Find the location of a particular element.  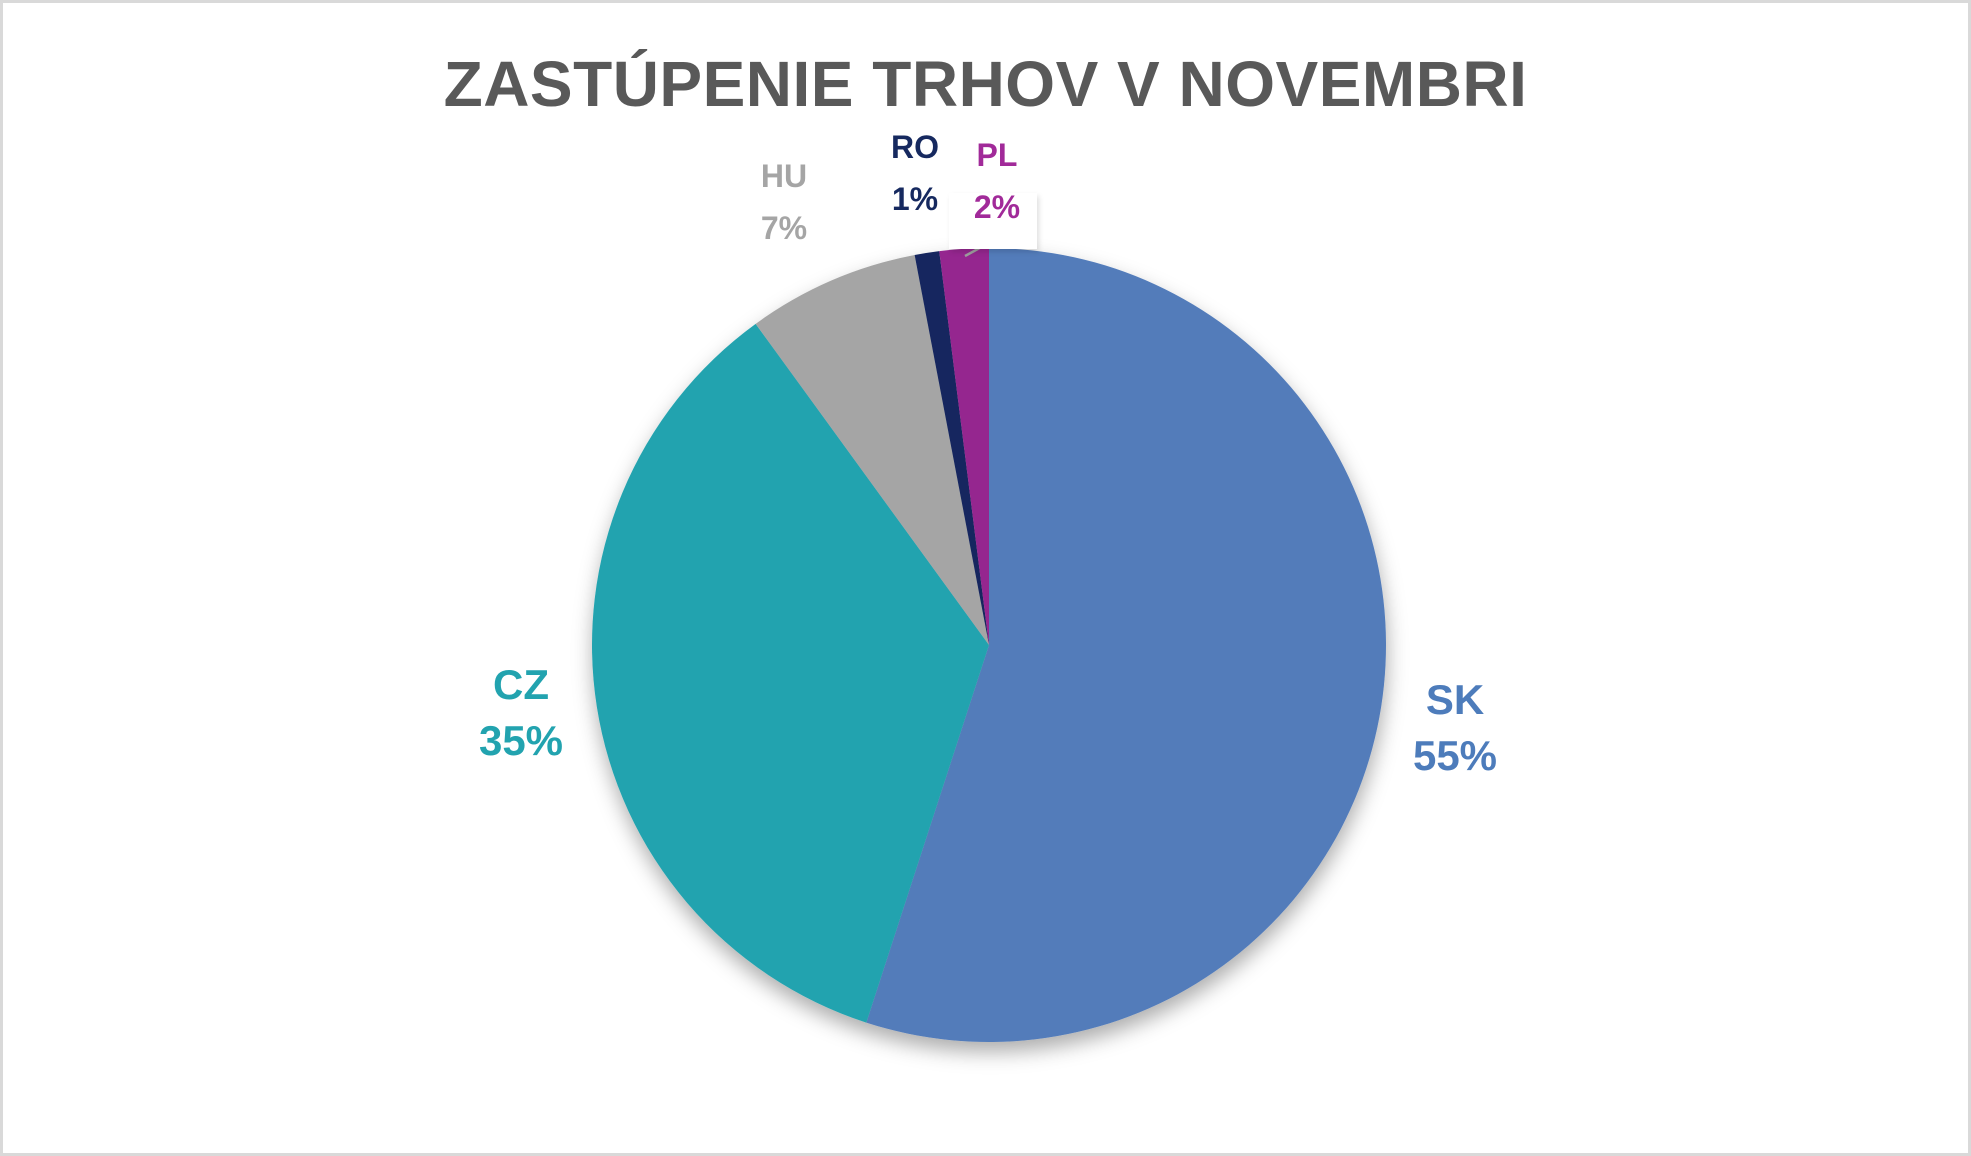

pie-slice-cz is located at coordinates (790, 673).